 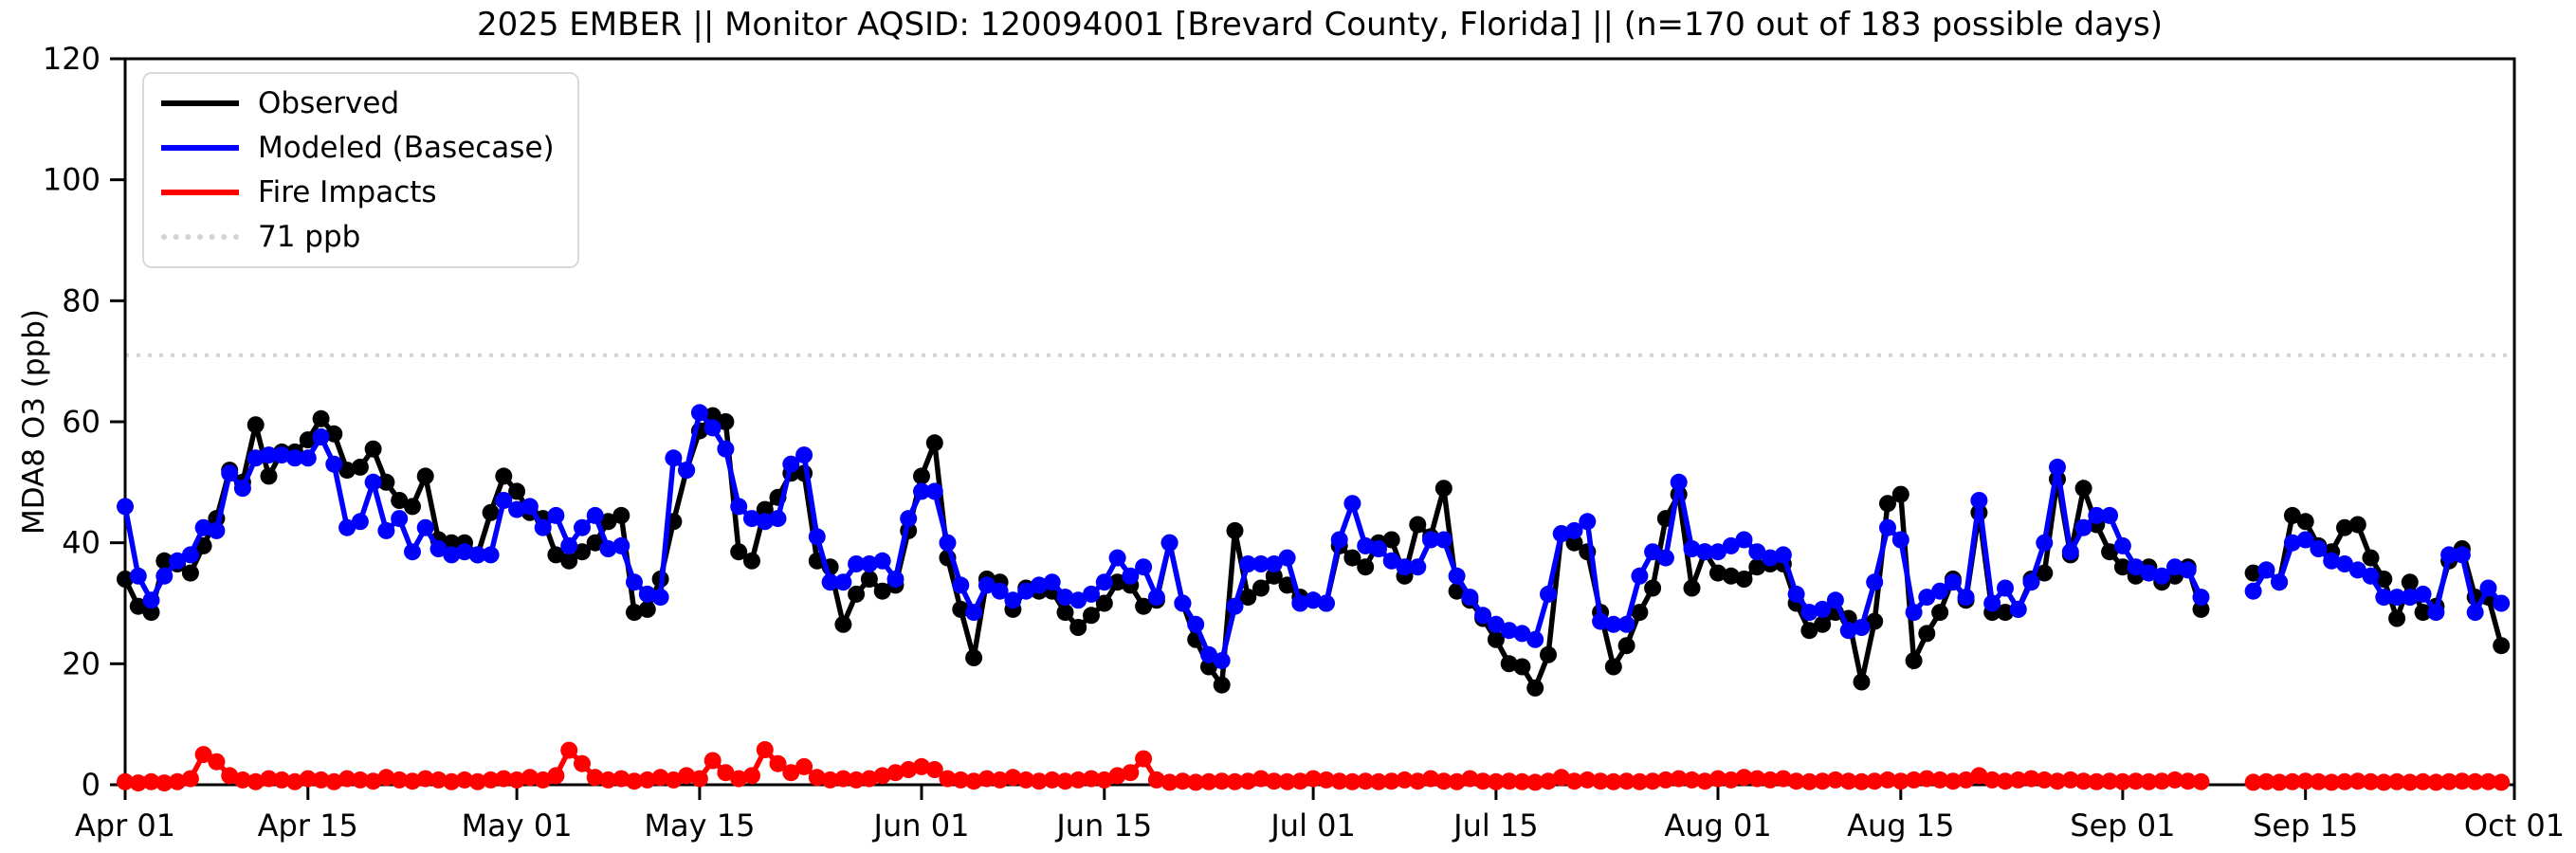 What do you see at coordinates (81, 543) in the screenshot?
I see `y-tick-label: 40` at bounding box center [81, 543].